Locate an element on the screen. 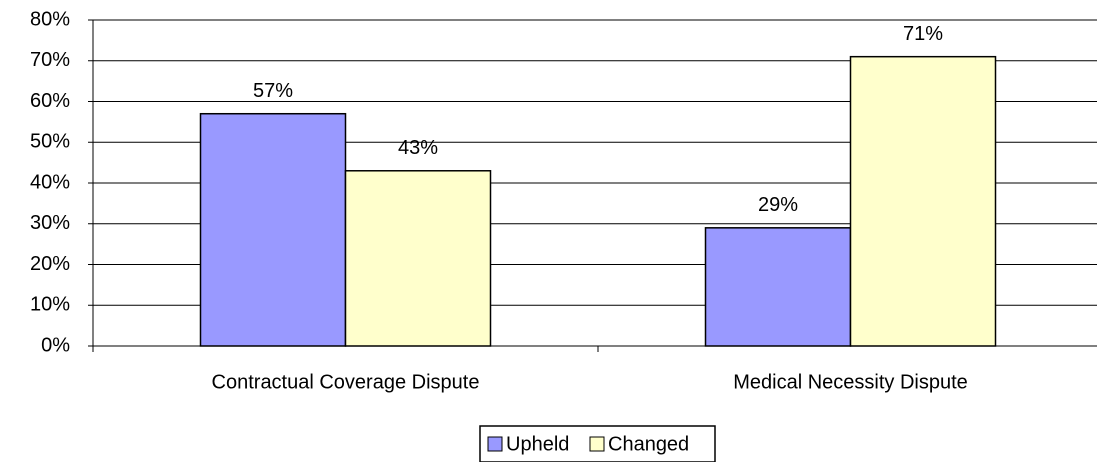 The height and width of the screenshot is (462, 1097). x-tick-label: Contractual Coverage Dispute is located at coordinates (346, 382).